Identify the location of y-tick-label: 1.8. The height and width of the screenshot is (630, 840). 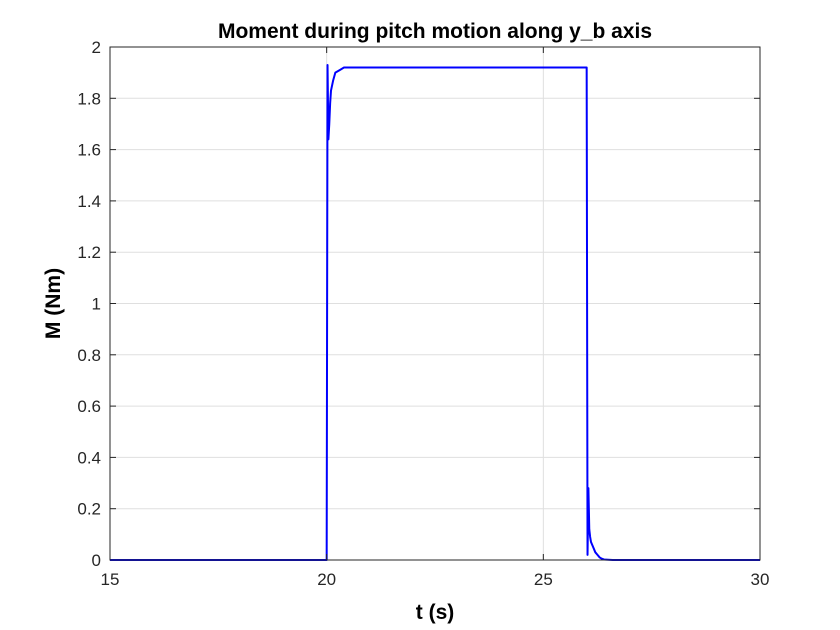
(89, 98).